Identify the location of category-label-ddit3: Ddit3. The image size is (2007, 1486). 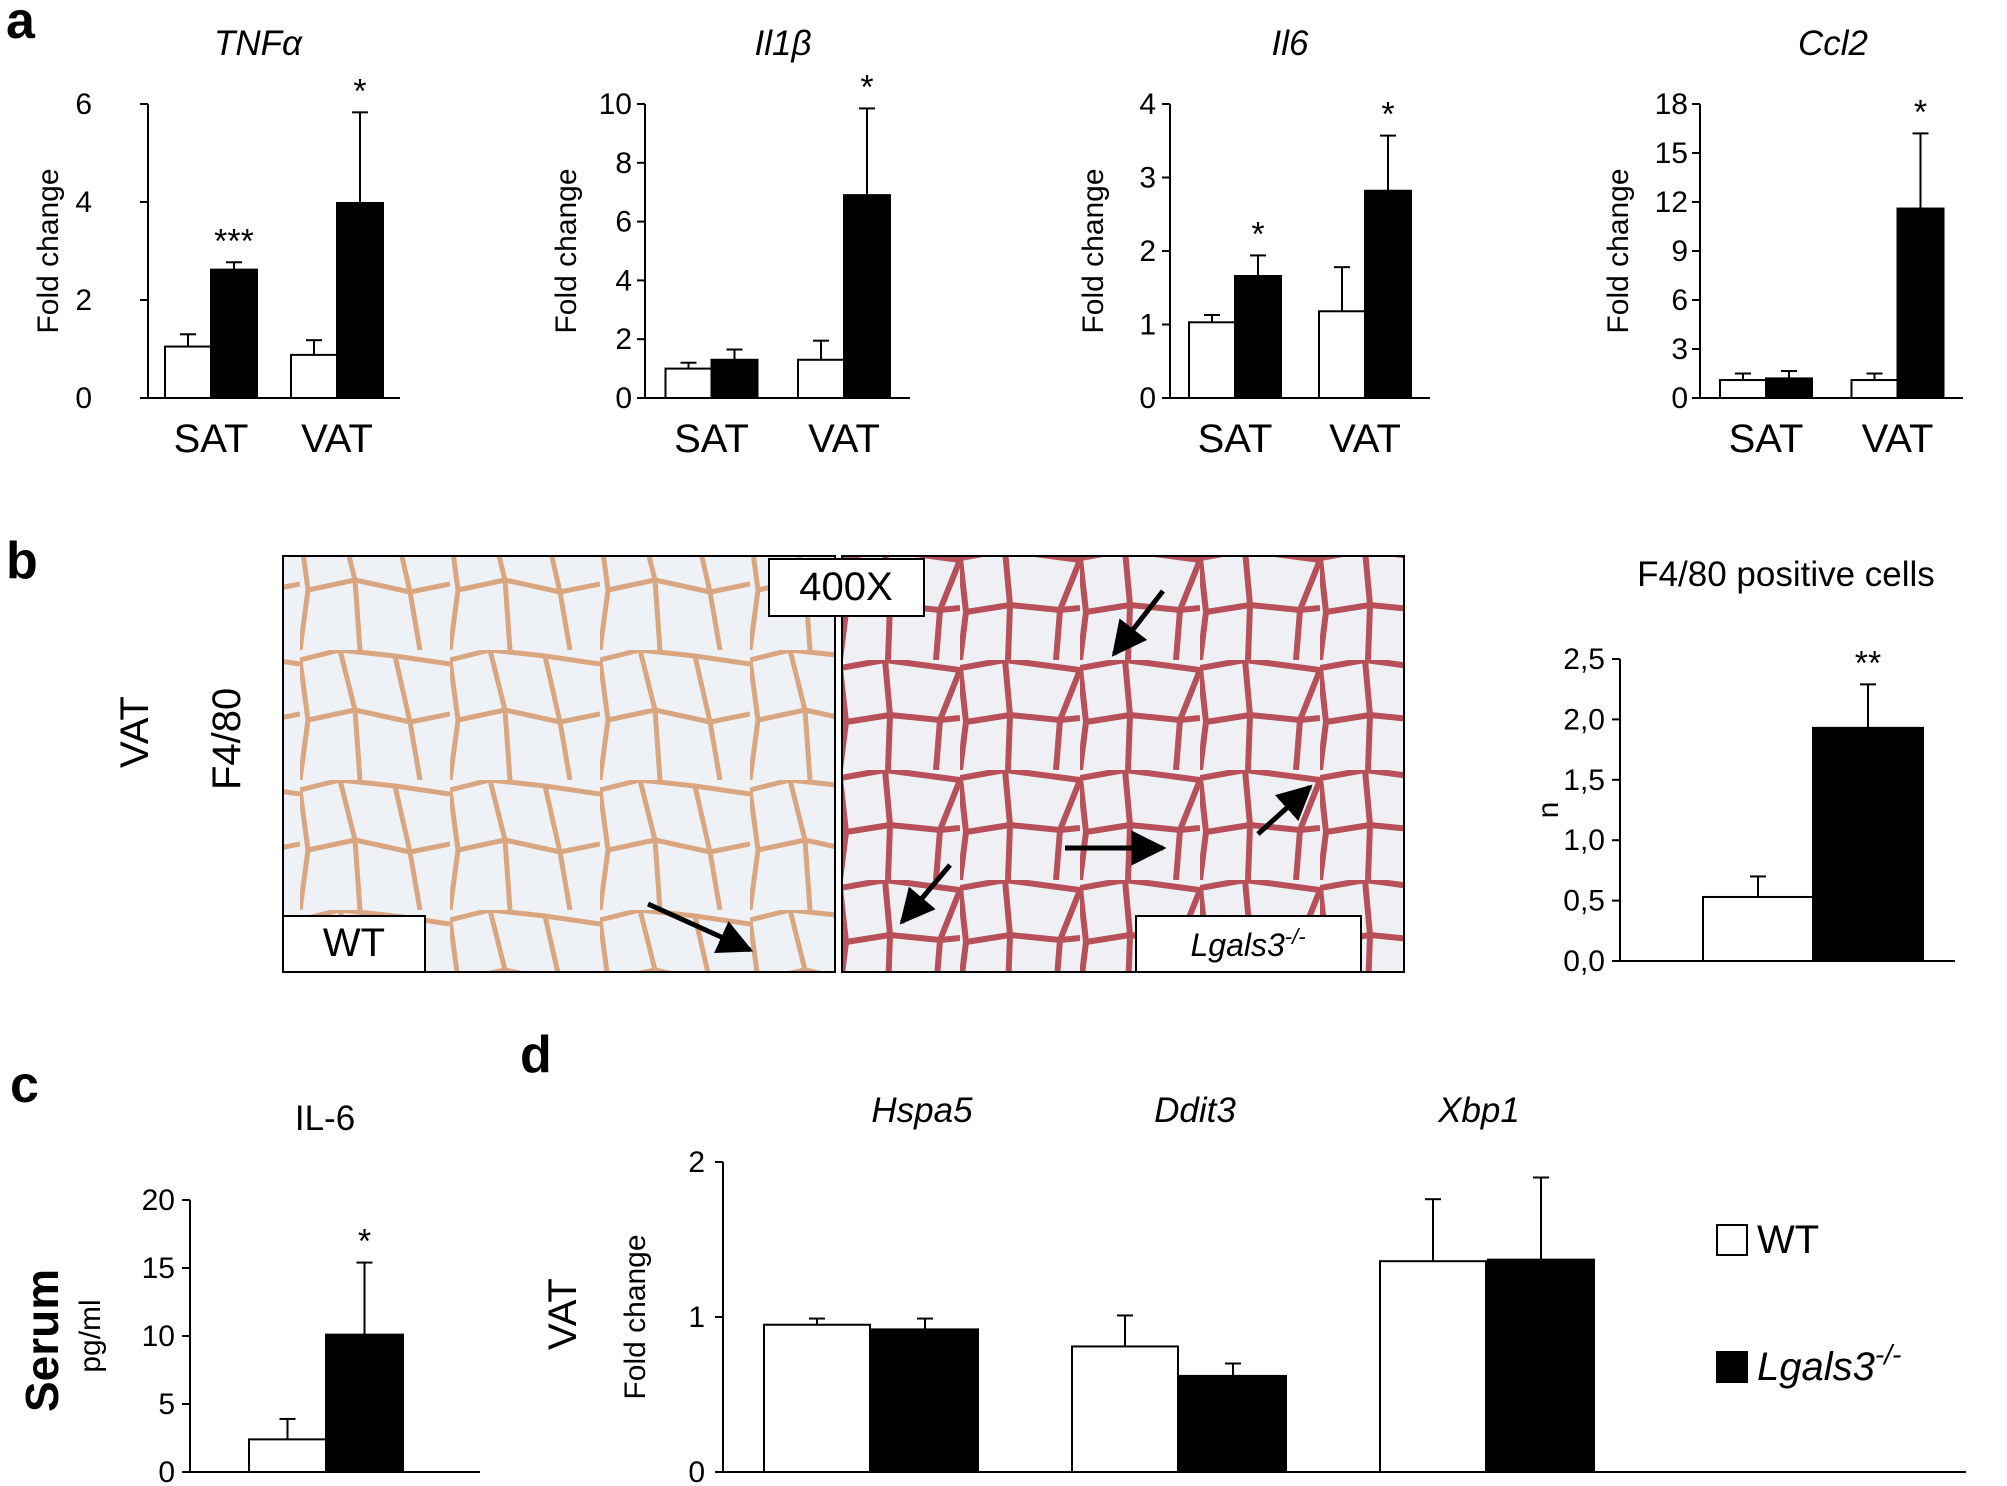
(1195, 1110).